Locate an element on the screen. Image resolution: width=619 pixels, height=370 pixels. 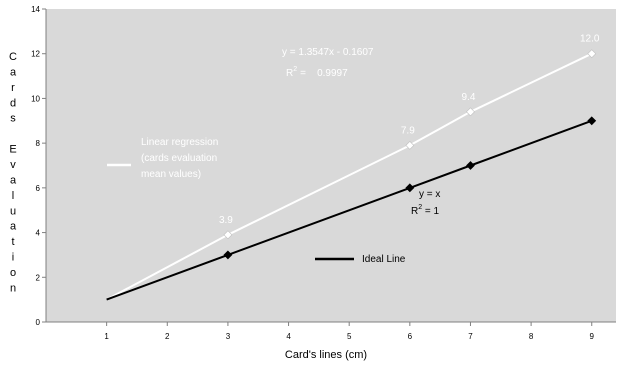
y-axis-title-letter: n is located at coordinates (13, 288).